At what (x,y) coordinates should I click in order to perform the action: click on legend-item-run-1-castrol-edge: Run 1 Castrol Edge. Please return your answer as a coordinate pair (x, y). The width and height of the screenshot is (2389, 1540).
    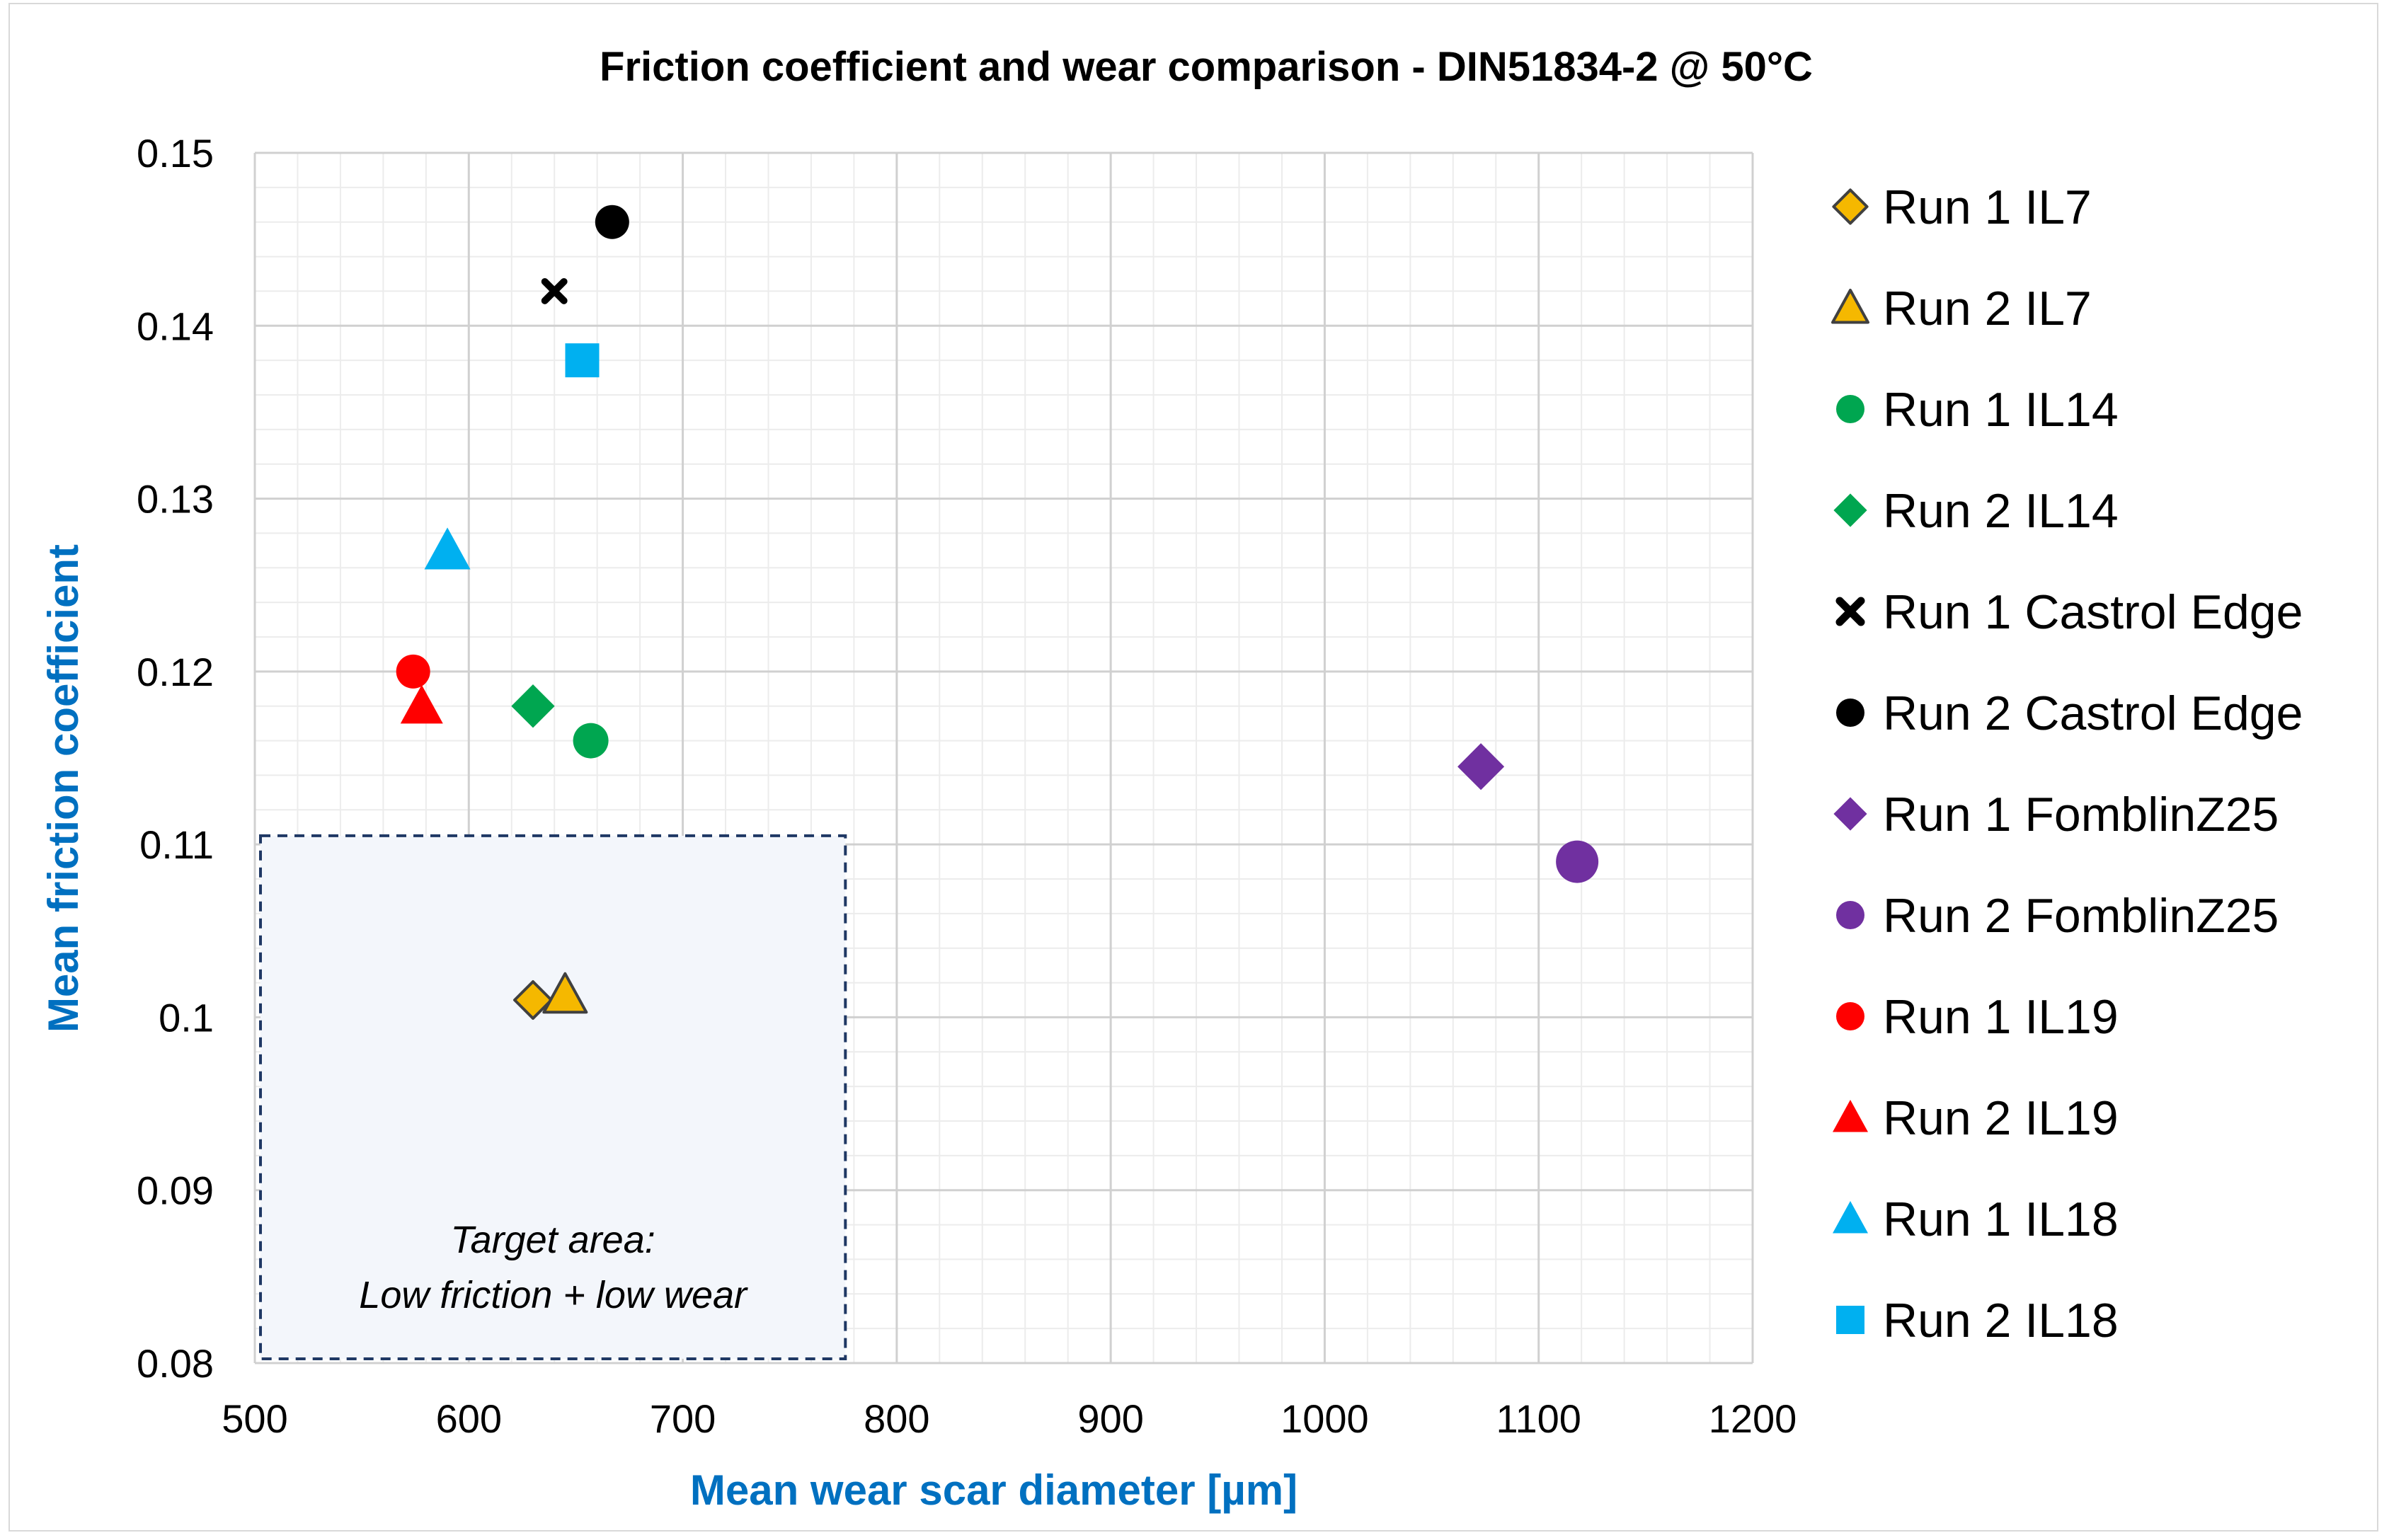
    Looking at the image, I should click on (2069, 612).